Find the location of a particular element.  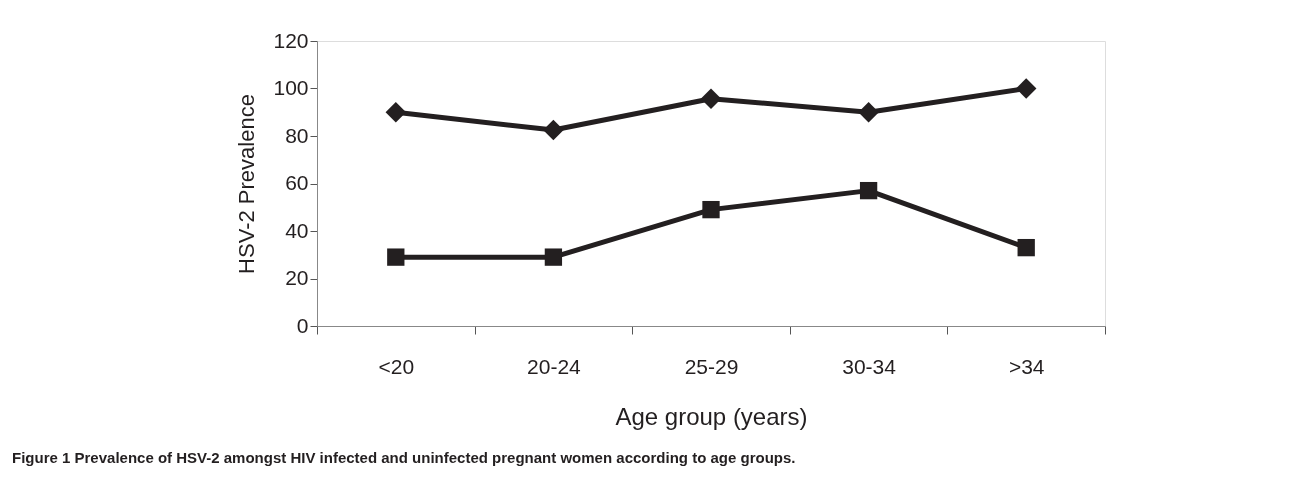

x-axis-title: Age group (years) is located at coordinates (711, 416).